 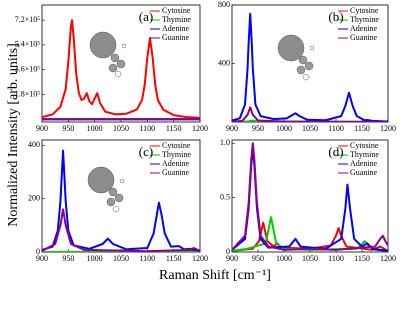 I want to click on y-axis-label: Normalized Intensity [arb. units], so click(x=13, y=135).